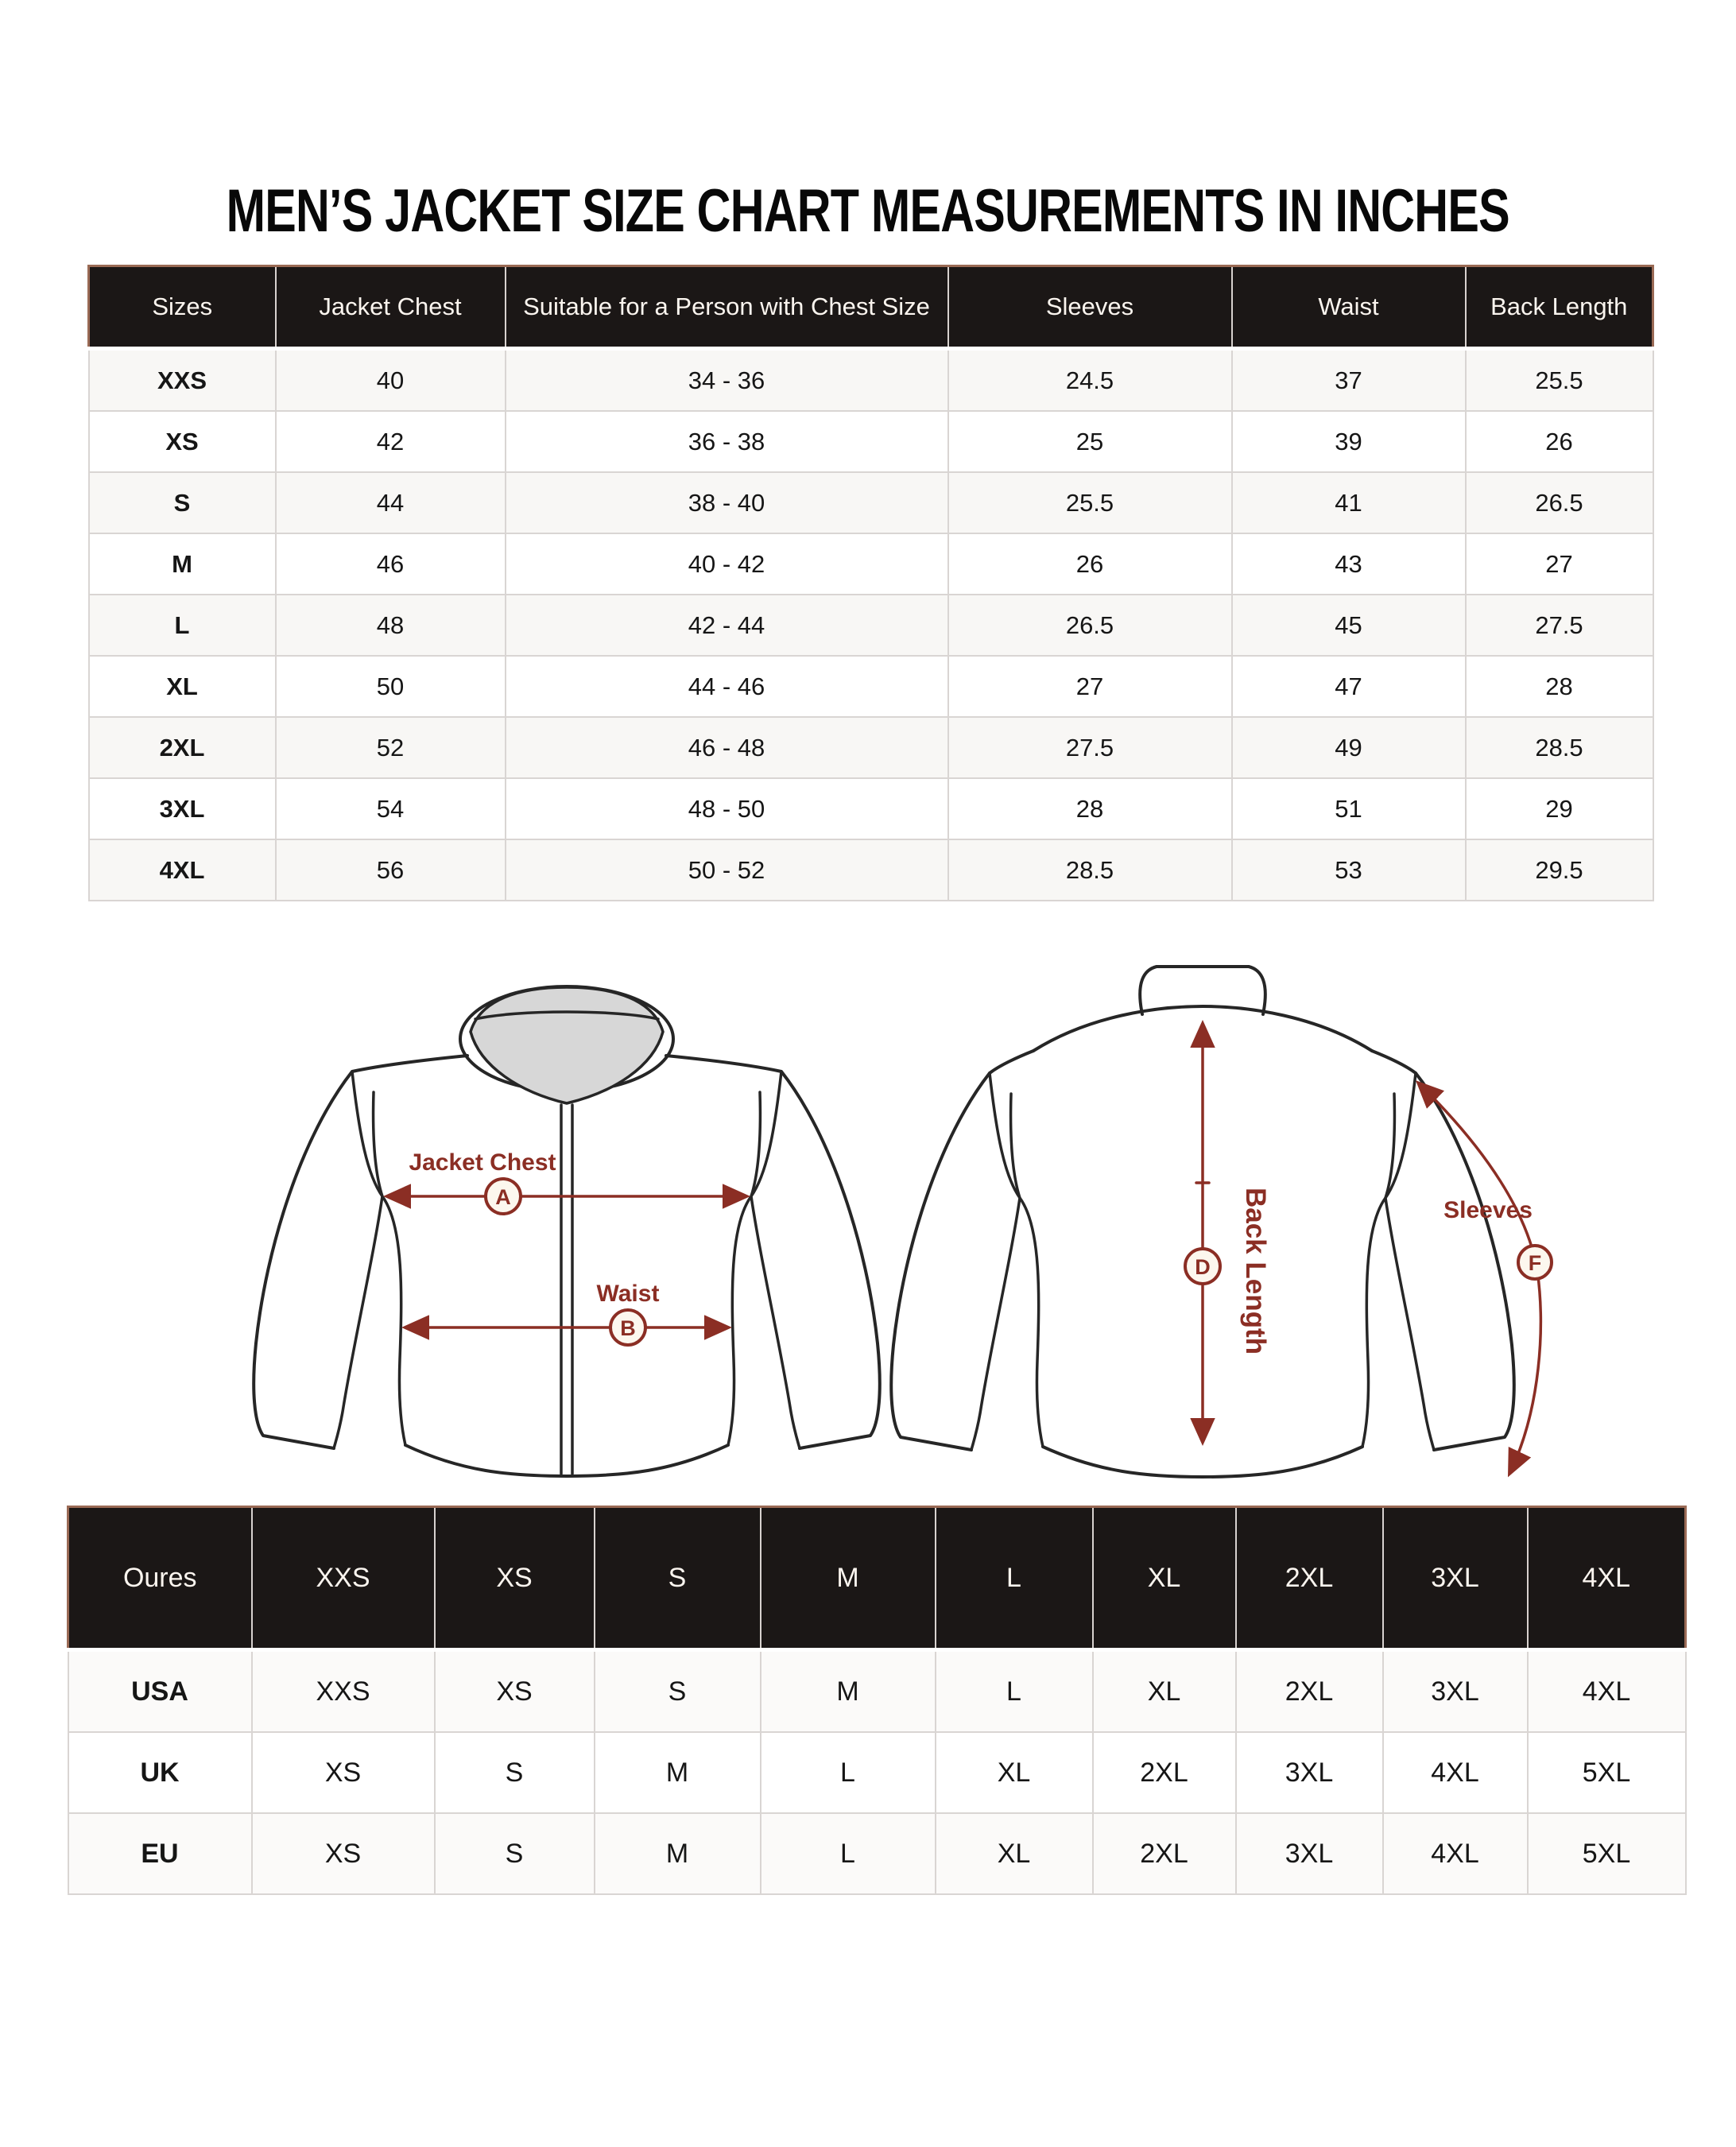  I want to click on table-row: XS 42 36 - 38 25 39 26, so click(870, 441).